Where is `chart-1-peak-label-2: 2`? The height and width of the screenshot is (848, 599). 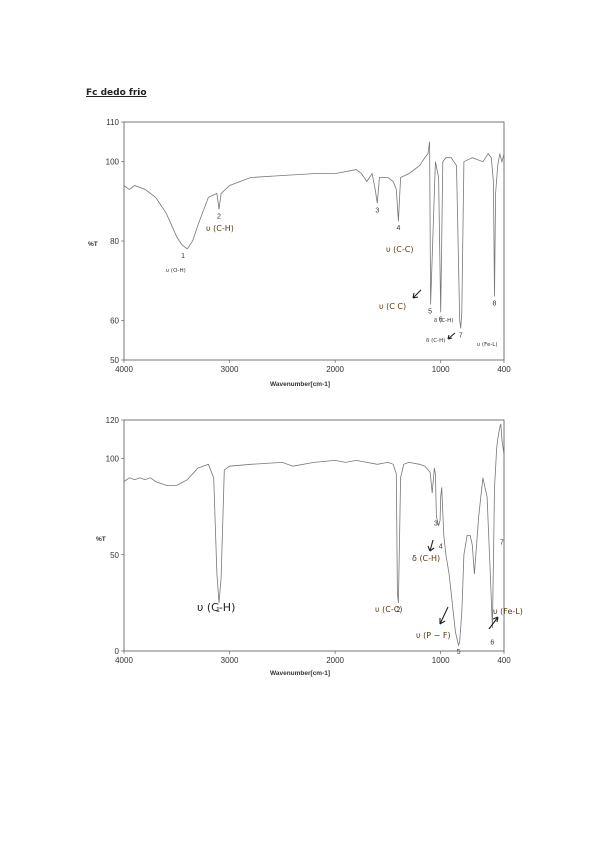
chart-1-peak-label-2: 2 is located at coordinates (219, 216).